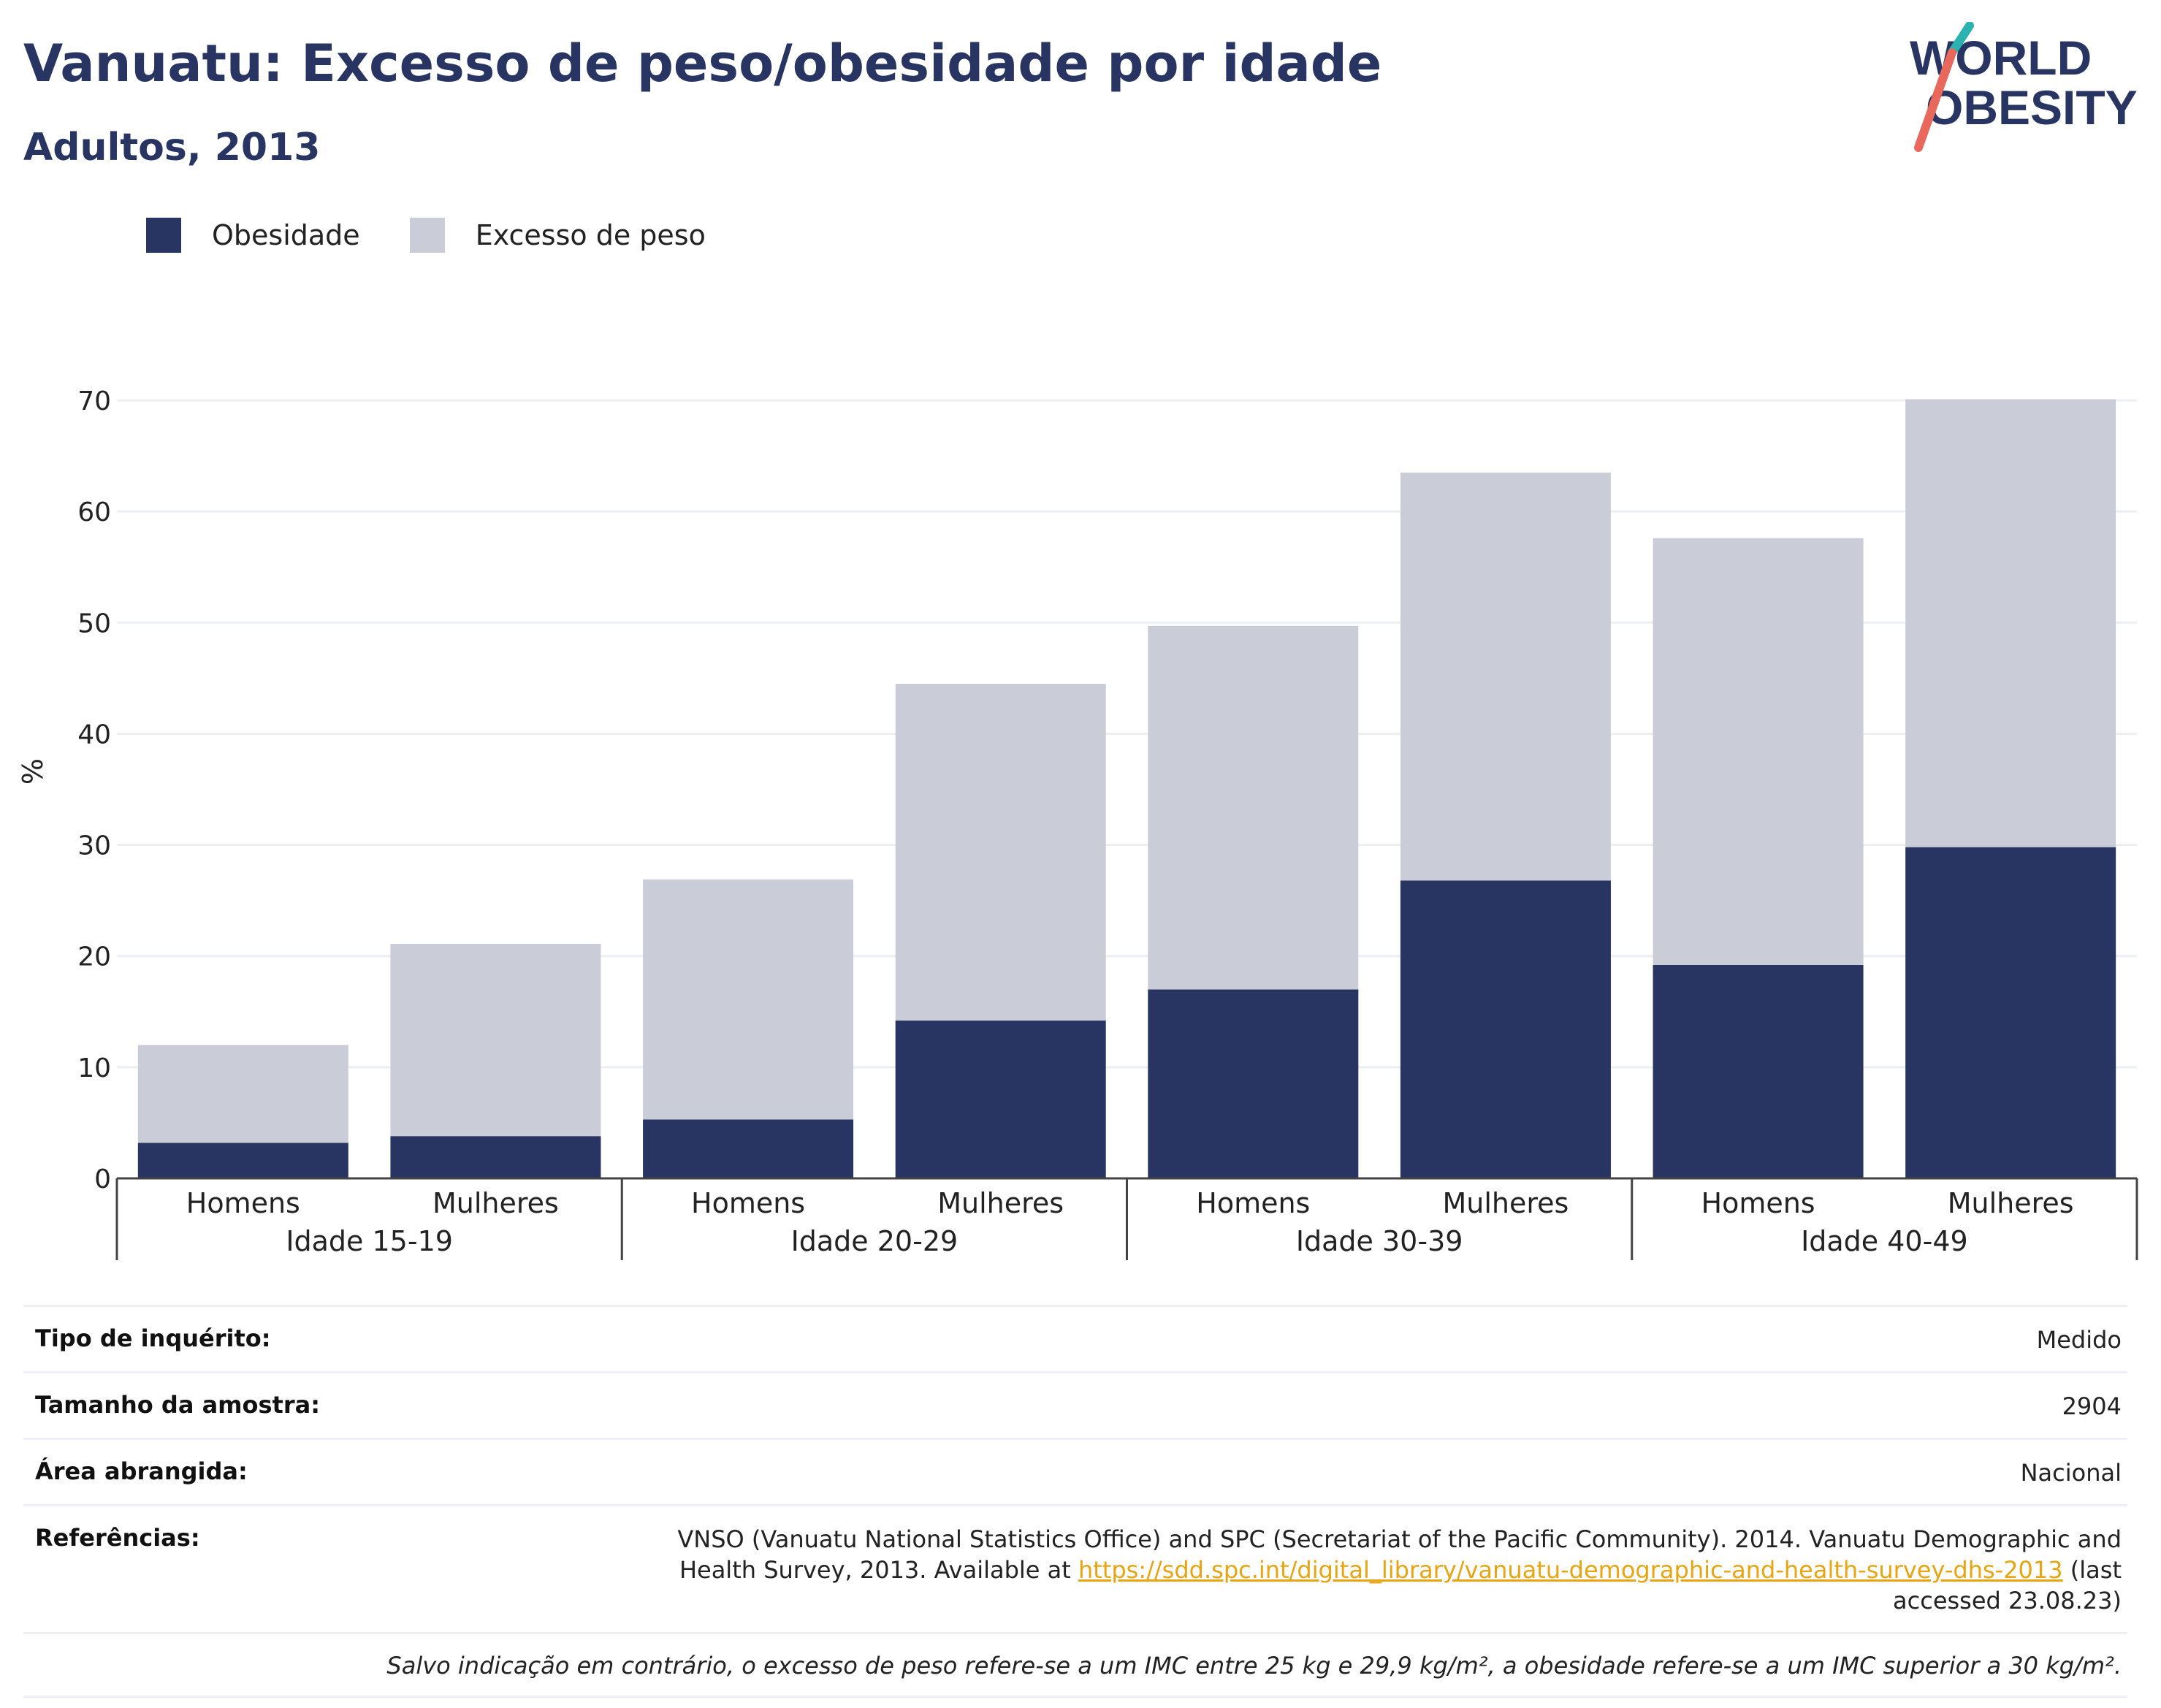 The height and width of the screenshot is (1708, 2161). I want to click on legend-item-overweight: Excesso de peso, so click(557, 235).